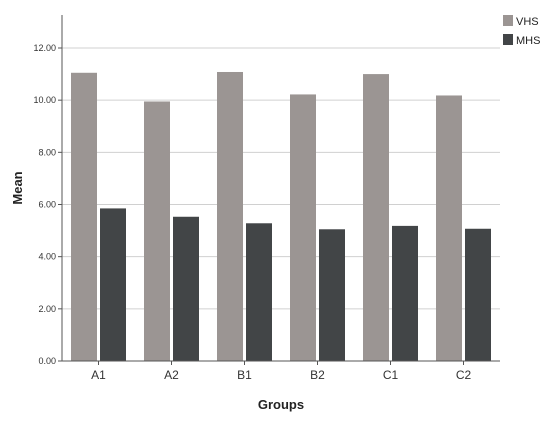  What do you see at coordinates (508, 39) in the screenshot?
I see `legend-swatch-mhs` at bounding box center [508, 39].